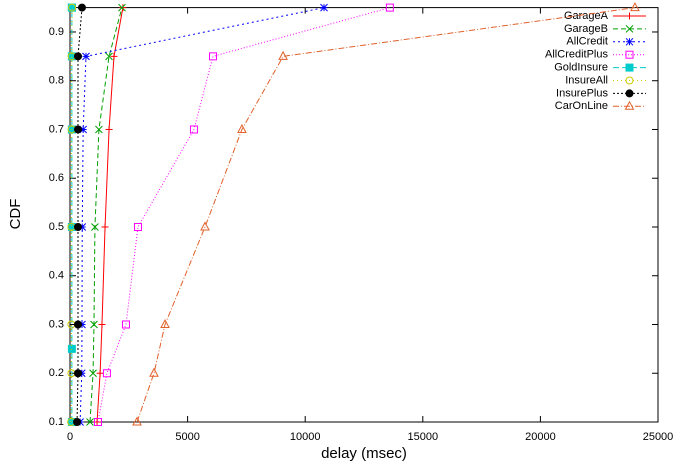 The height and width of the screenshot is (468, 673). I want to click on x-tick-label: 25000, so click(658, 437).